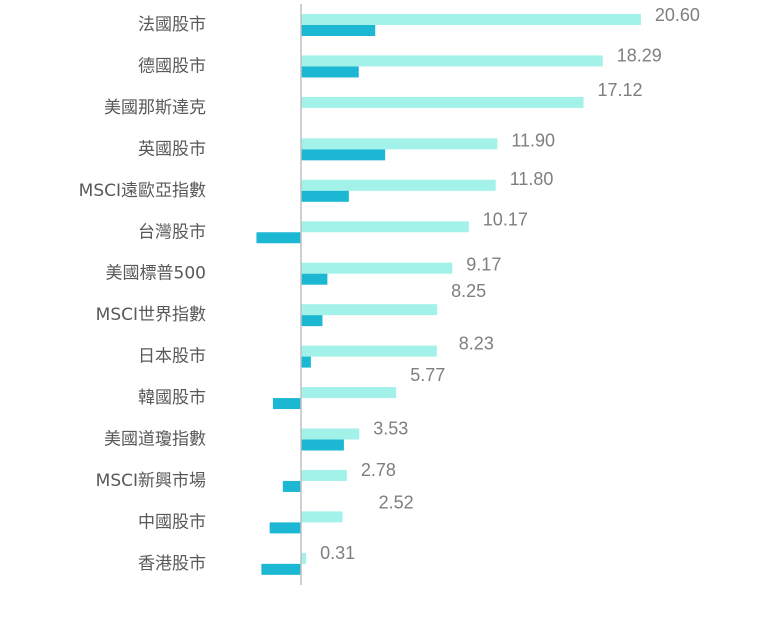  Describe the element at coordinates (172, 66) in the screenshot. I see `category-label-1: 德國股市` at that location.